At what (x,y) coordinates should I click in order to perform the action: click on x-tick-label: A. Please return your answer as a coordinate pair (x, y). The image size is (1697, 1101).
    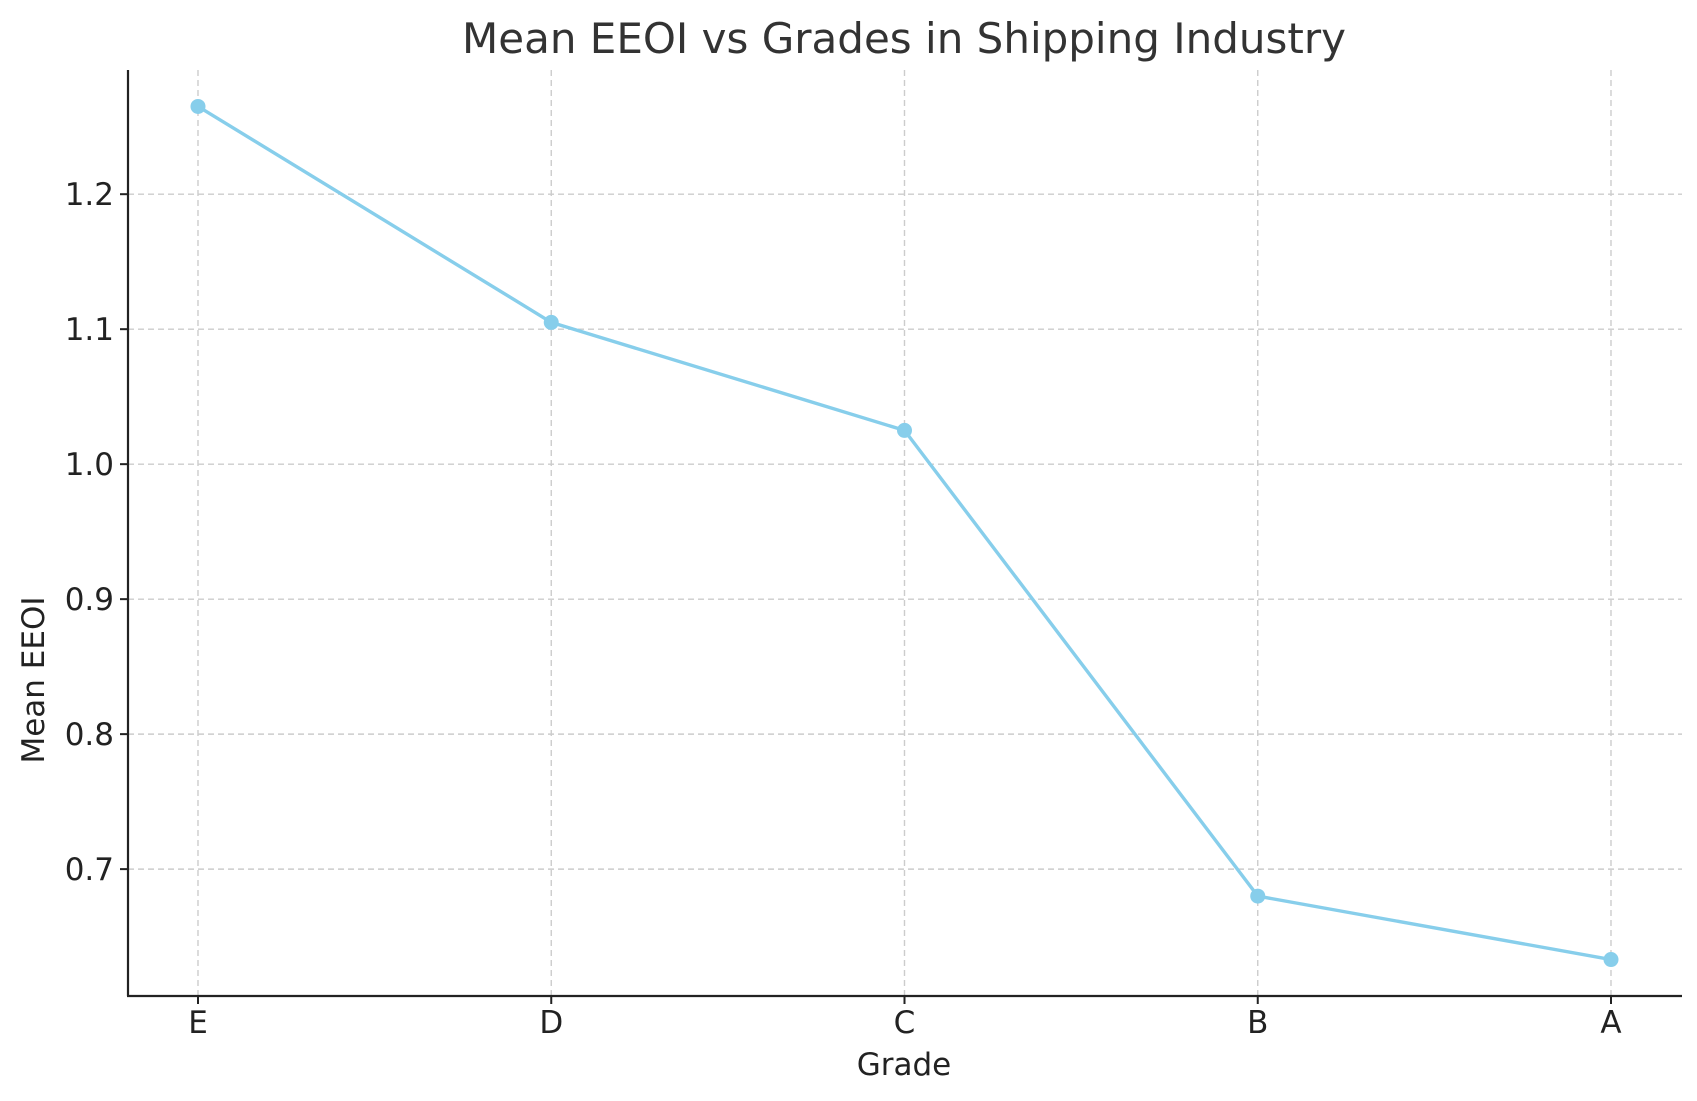
    Looking at the image, I should click on (1610, 1023).